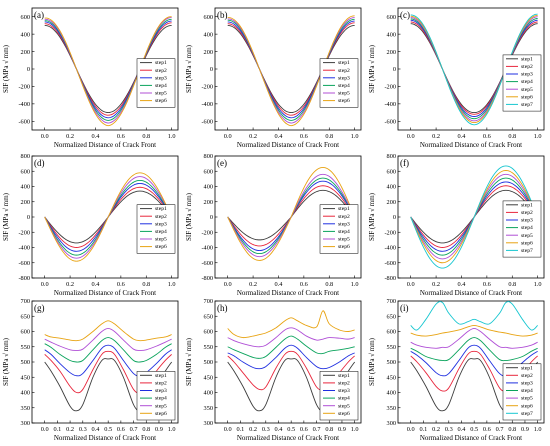 This screenshot has height=446, width=550. What do you see at coordinates (404, 308) in the screenshot?
I see `panel-label: (i)` at bounding box center [404, 308].